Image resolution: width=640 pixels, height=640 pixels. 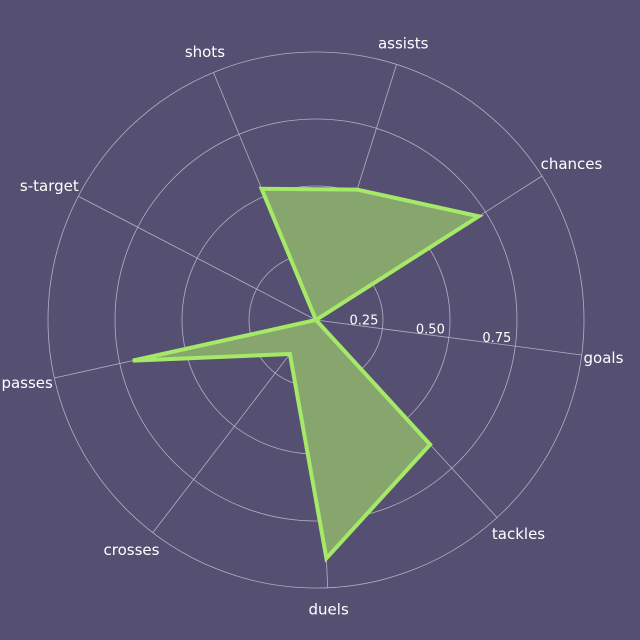 What do you see at coordinates (132, 550) in the screenshot?
I see `category-label-crosses: crosses` at bounding box center [132, 550].